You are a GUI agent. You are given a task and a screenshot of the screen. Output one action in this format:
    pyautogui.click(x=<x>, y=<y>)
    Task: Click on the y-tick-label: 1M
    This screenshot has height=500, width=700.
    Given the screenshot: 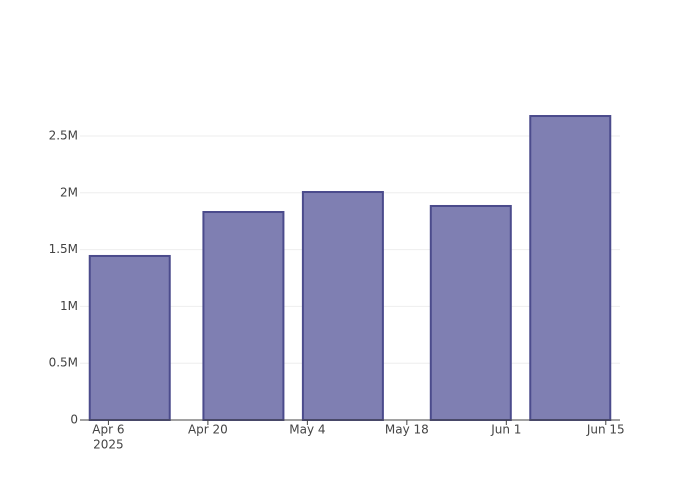 What is the action you would take?
    pyautogui.click(x=69, y=306)
    